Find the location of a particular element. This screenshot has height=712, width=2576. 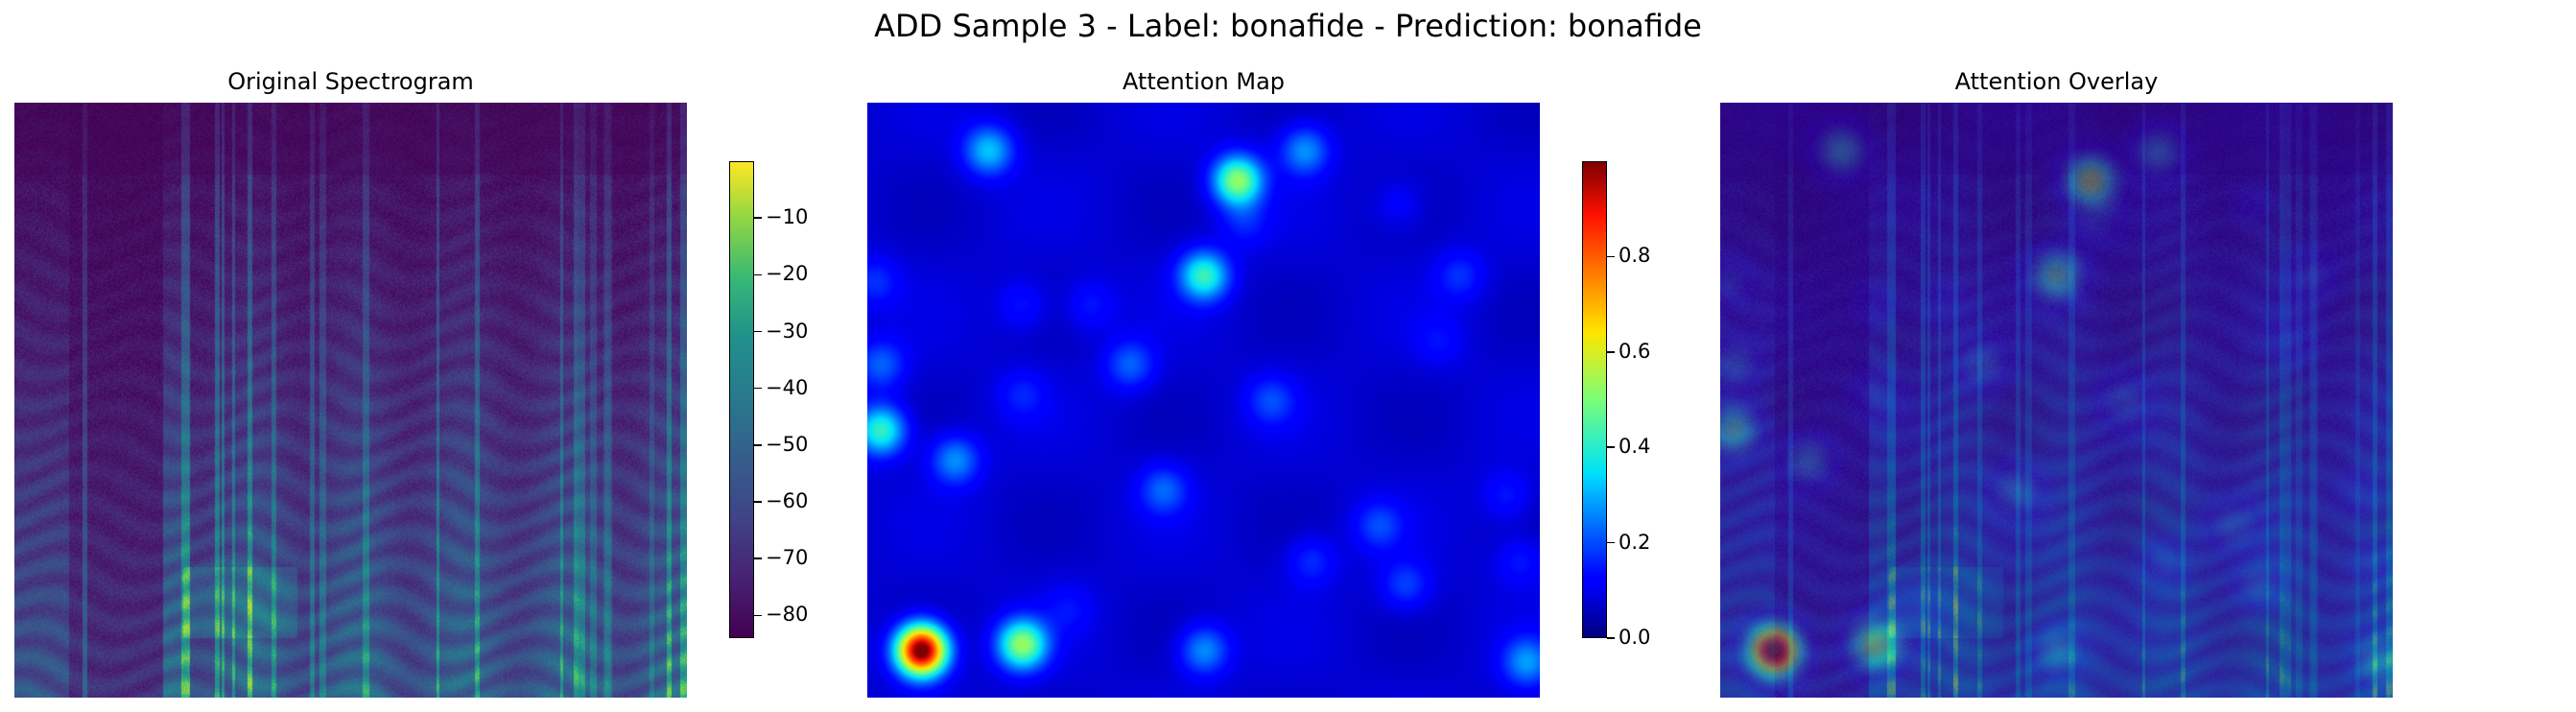

spectrogram-tick-label: −80 is located at coordinates (787, 615).